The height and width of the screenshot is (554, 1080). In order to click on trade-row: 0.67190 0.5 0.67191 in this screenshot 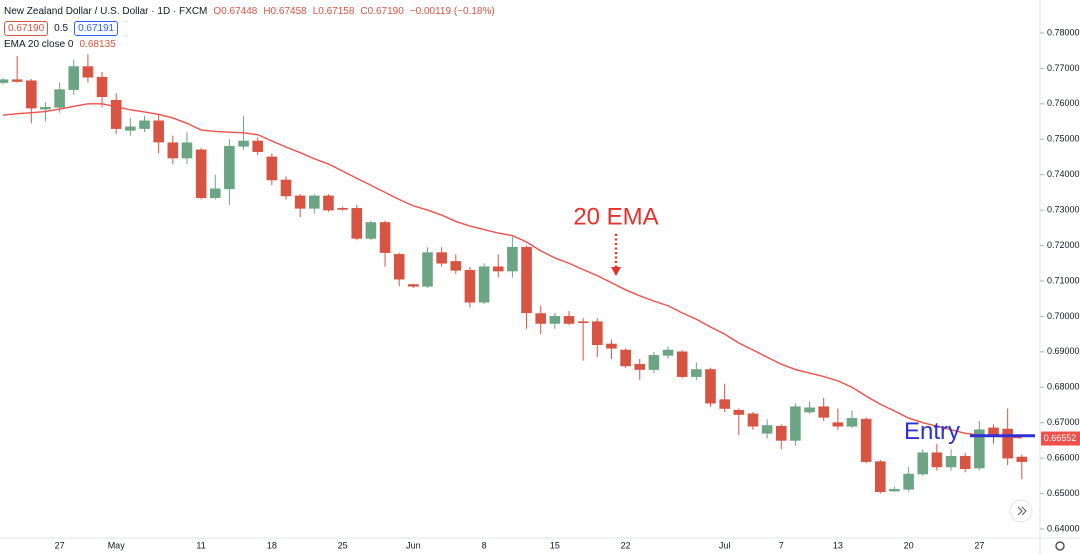, I will do `click(249, 28)`.